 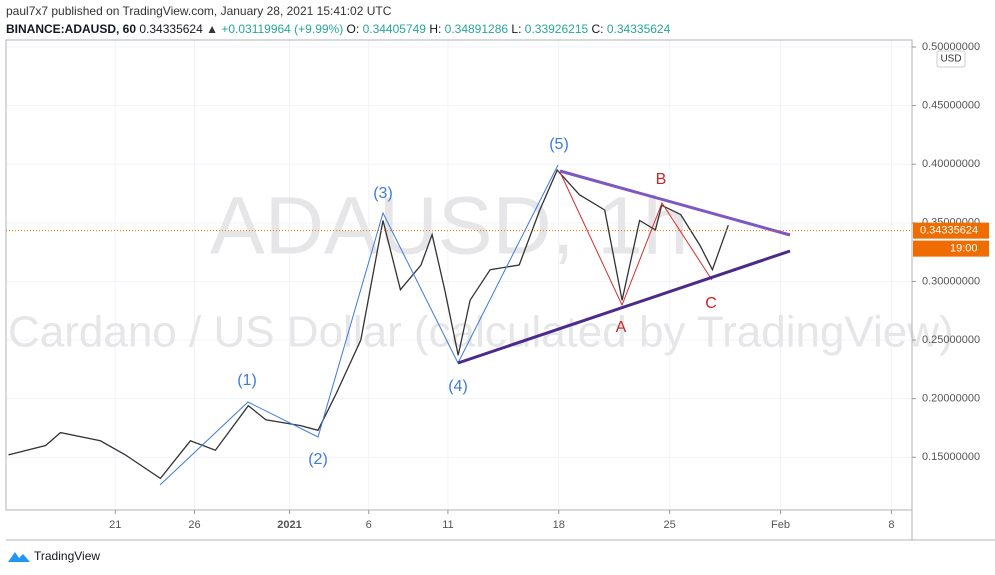 I want to click on logo: TradingView, so click(x=54, y=556).